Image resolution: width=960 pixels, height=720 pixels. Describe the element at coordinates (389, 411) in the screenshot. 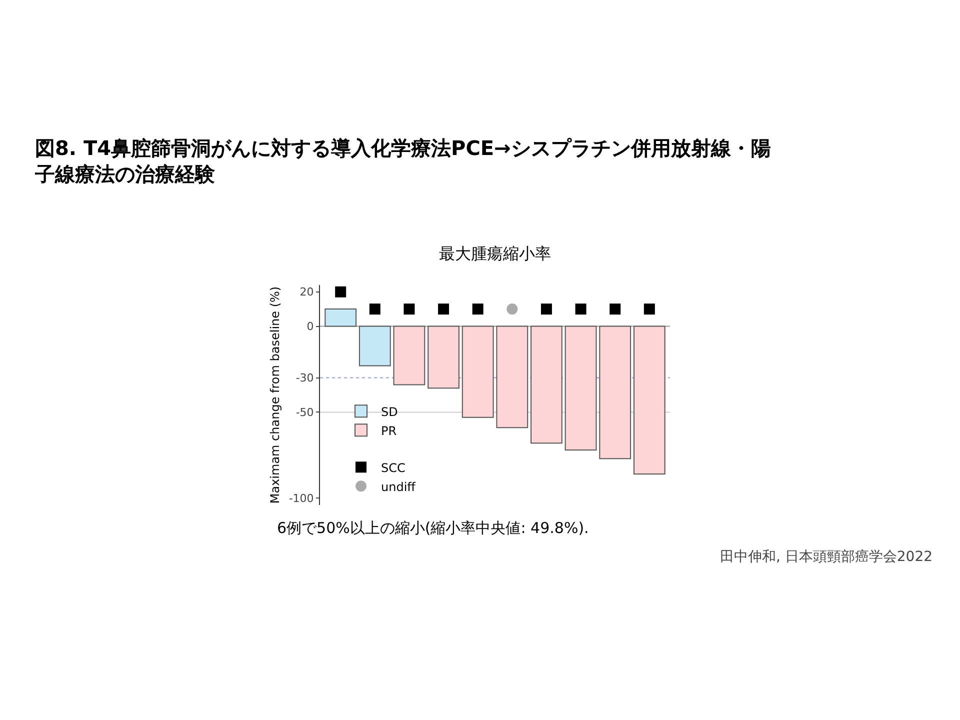

I see `legend-label: SD` at that location.